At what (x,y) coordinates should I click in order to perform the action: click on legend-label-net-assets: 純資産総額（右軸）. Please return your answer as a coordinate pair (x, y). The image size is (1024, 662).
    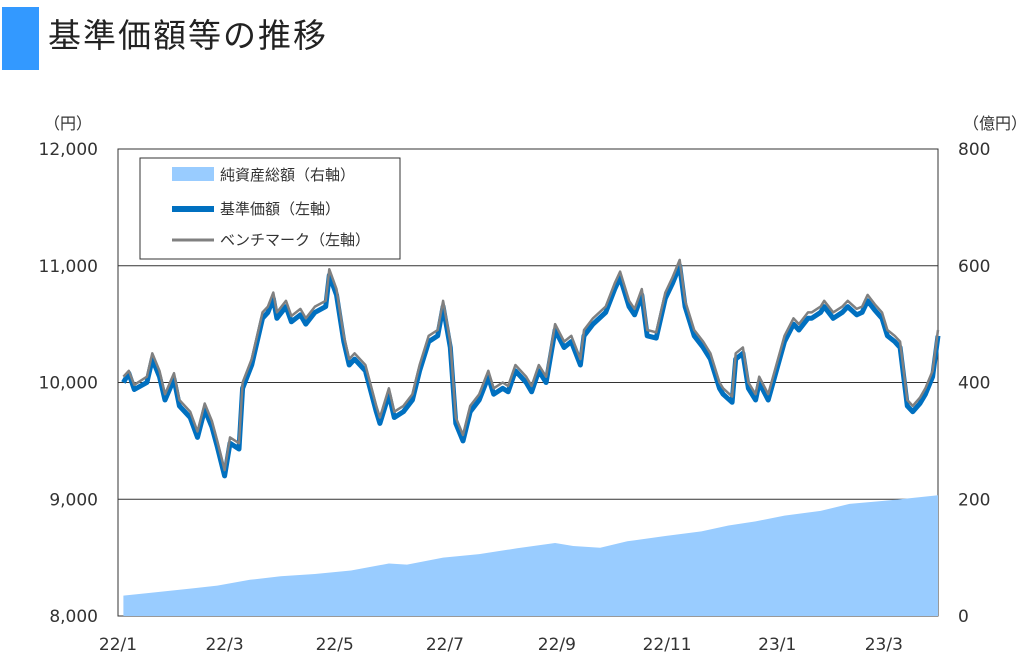
    Looking at the image, I should click on (287, 175).